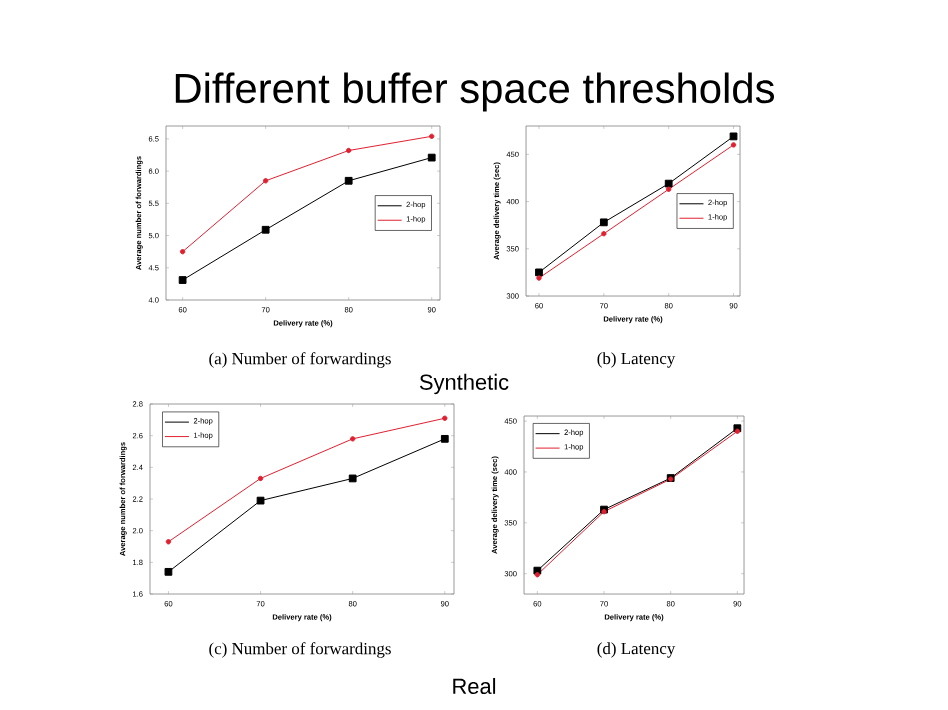  Describe the element at coordinates (300, 360) in the screenshot. I see `text: (a) Number of forwardings` at that location.